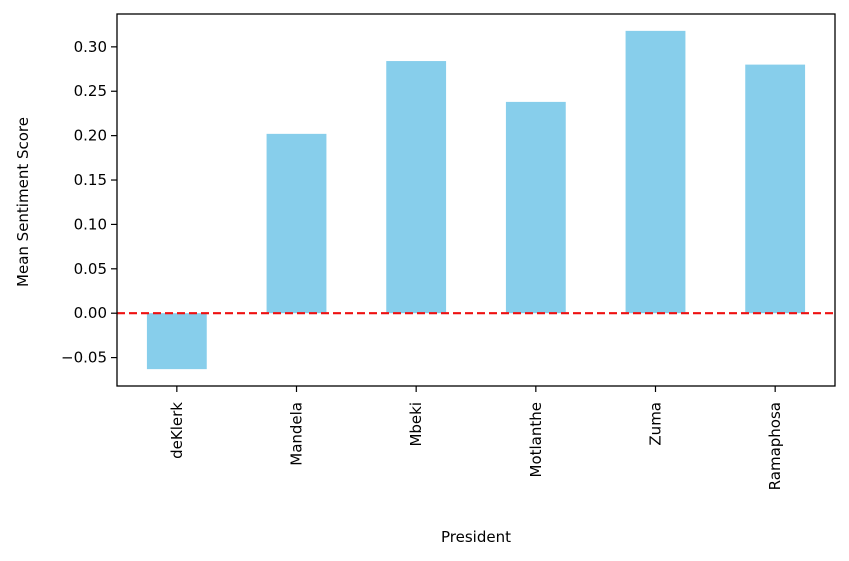 This screenshot has height=561, width=849. Describe the element at coordinates (90, 91) in the screenshot. I see `y-tick-label: 0.25` at that location.